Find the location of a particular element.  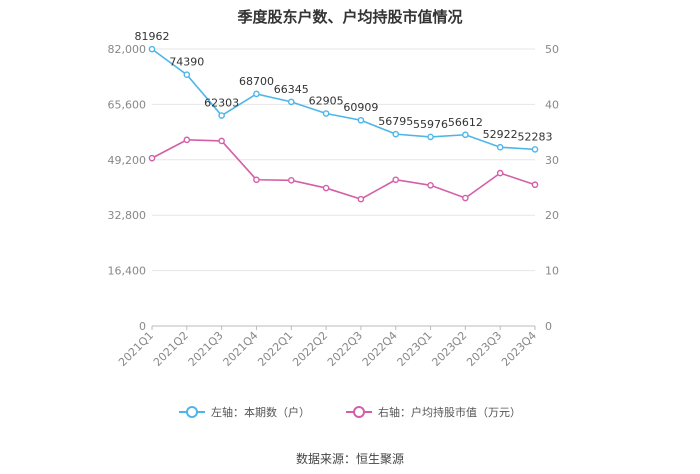

x-axis-tick-label: 2022Q3 is located at coordinates (345, 349).